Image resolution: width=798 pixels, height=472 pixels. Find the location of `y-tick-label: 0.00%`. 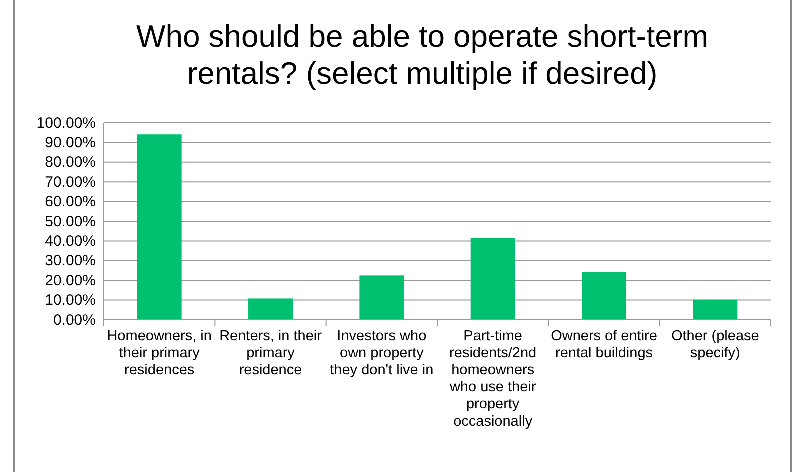

y-tick-label: 0.00% is located at coordinates (74, 320).